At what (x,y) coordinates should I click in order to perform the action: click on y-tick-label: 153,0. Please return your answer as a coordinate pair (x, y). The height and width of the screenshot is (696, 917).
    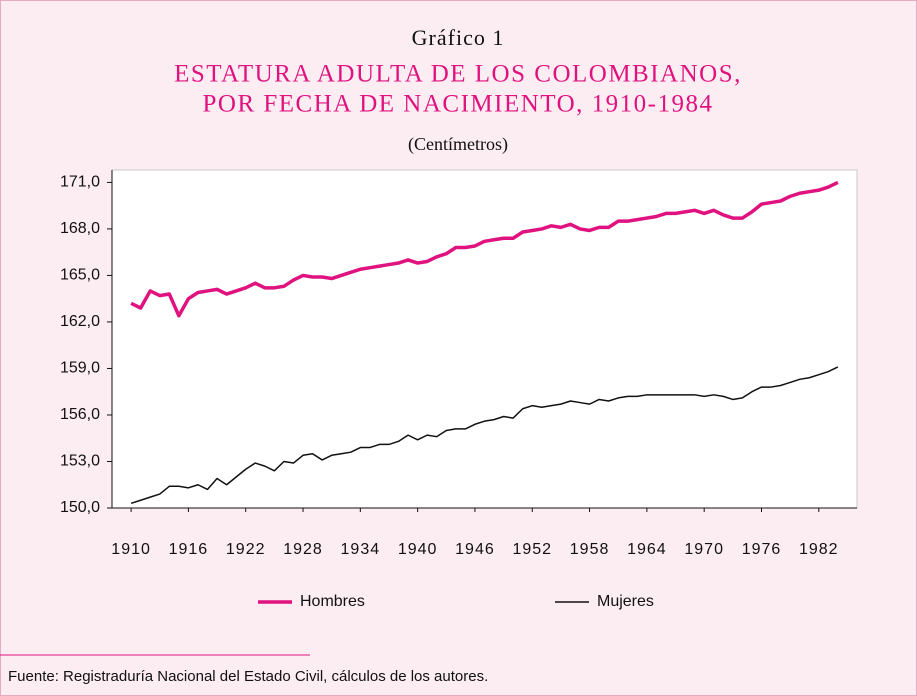
    Looking at the image, I should click on (80, 461).